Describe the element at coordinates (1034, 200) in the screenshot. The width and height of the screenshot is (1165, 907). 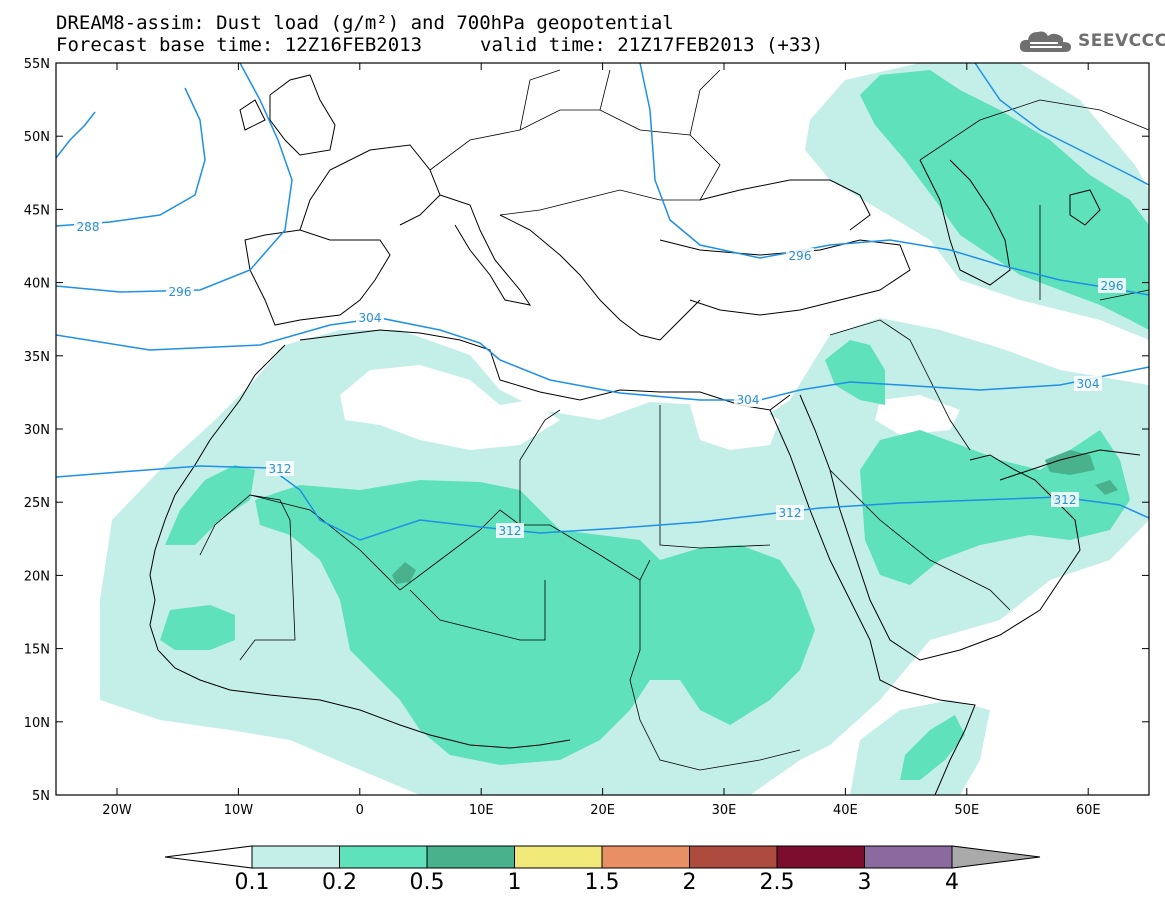
I see `border-kazakh` at that location.